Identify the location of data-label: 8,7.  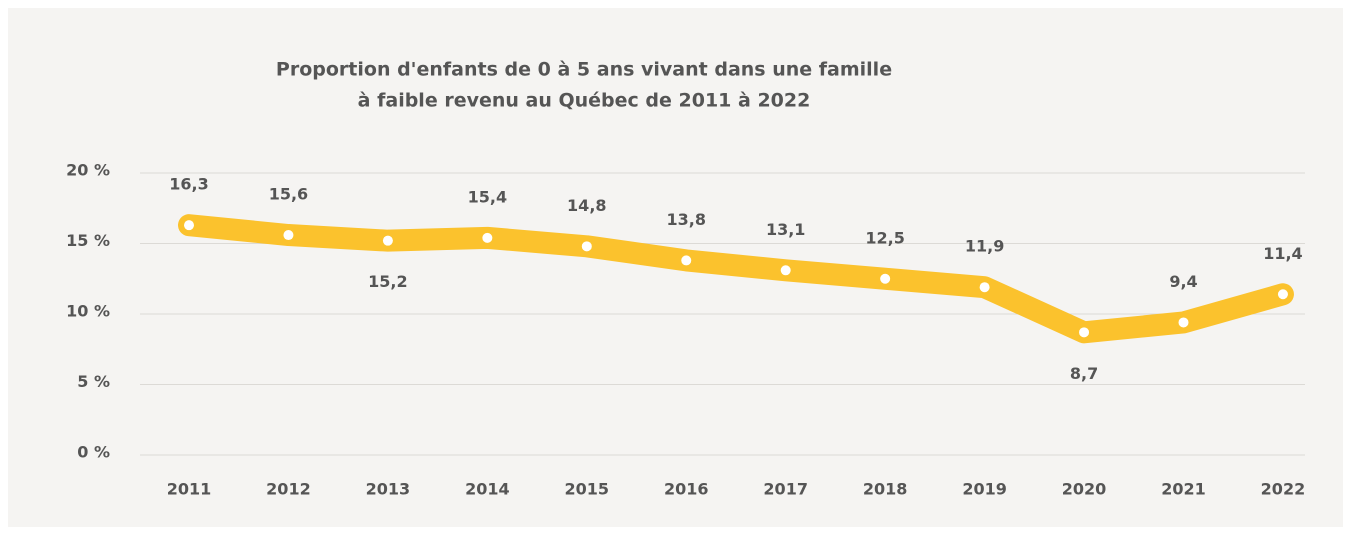
(1084, 373).